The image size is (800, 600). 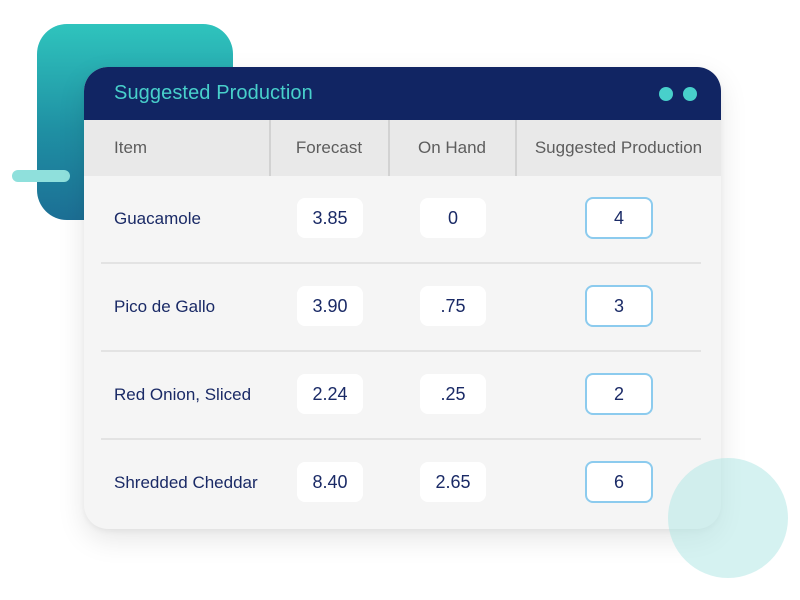 I want to click on forecast-value: 2.24, so click(x=330, y=394).